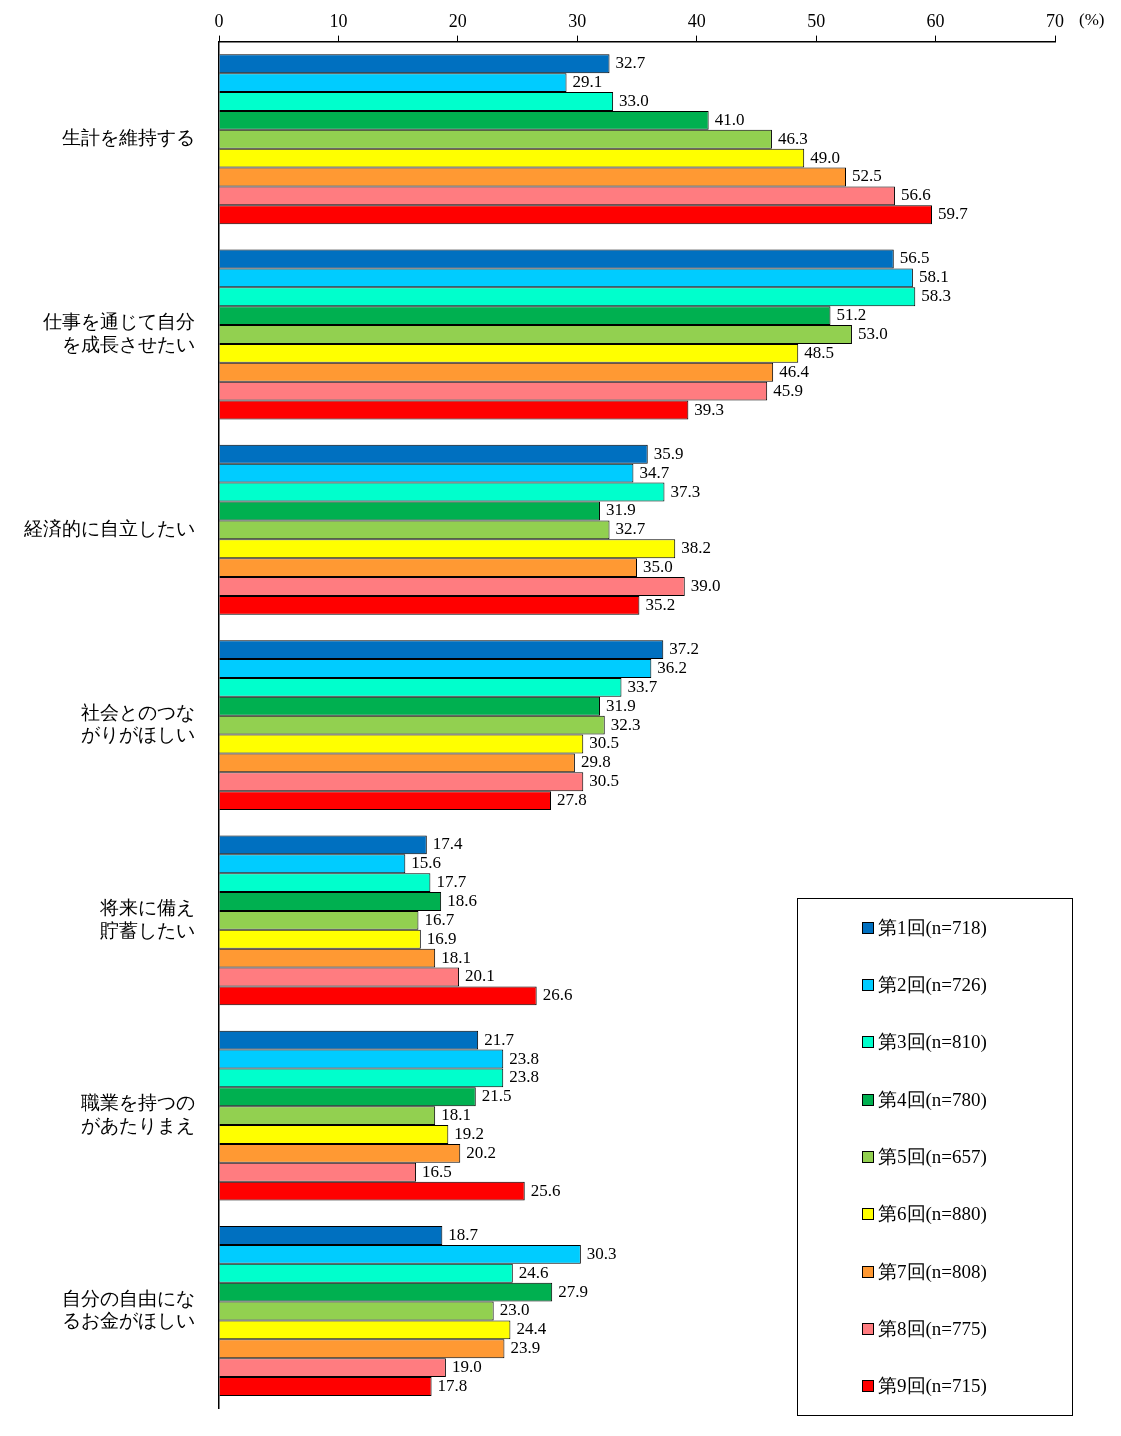 The width and height of the screenshot is (1121, 1436). What do you see at coordinates (851, 315) in the screenshot?
I see `data-label: 51.2` at bounding box center [851, 315].